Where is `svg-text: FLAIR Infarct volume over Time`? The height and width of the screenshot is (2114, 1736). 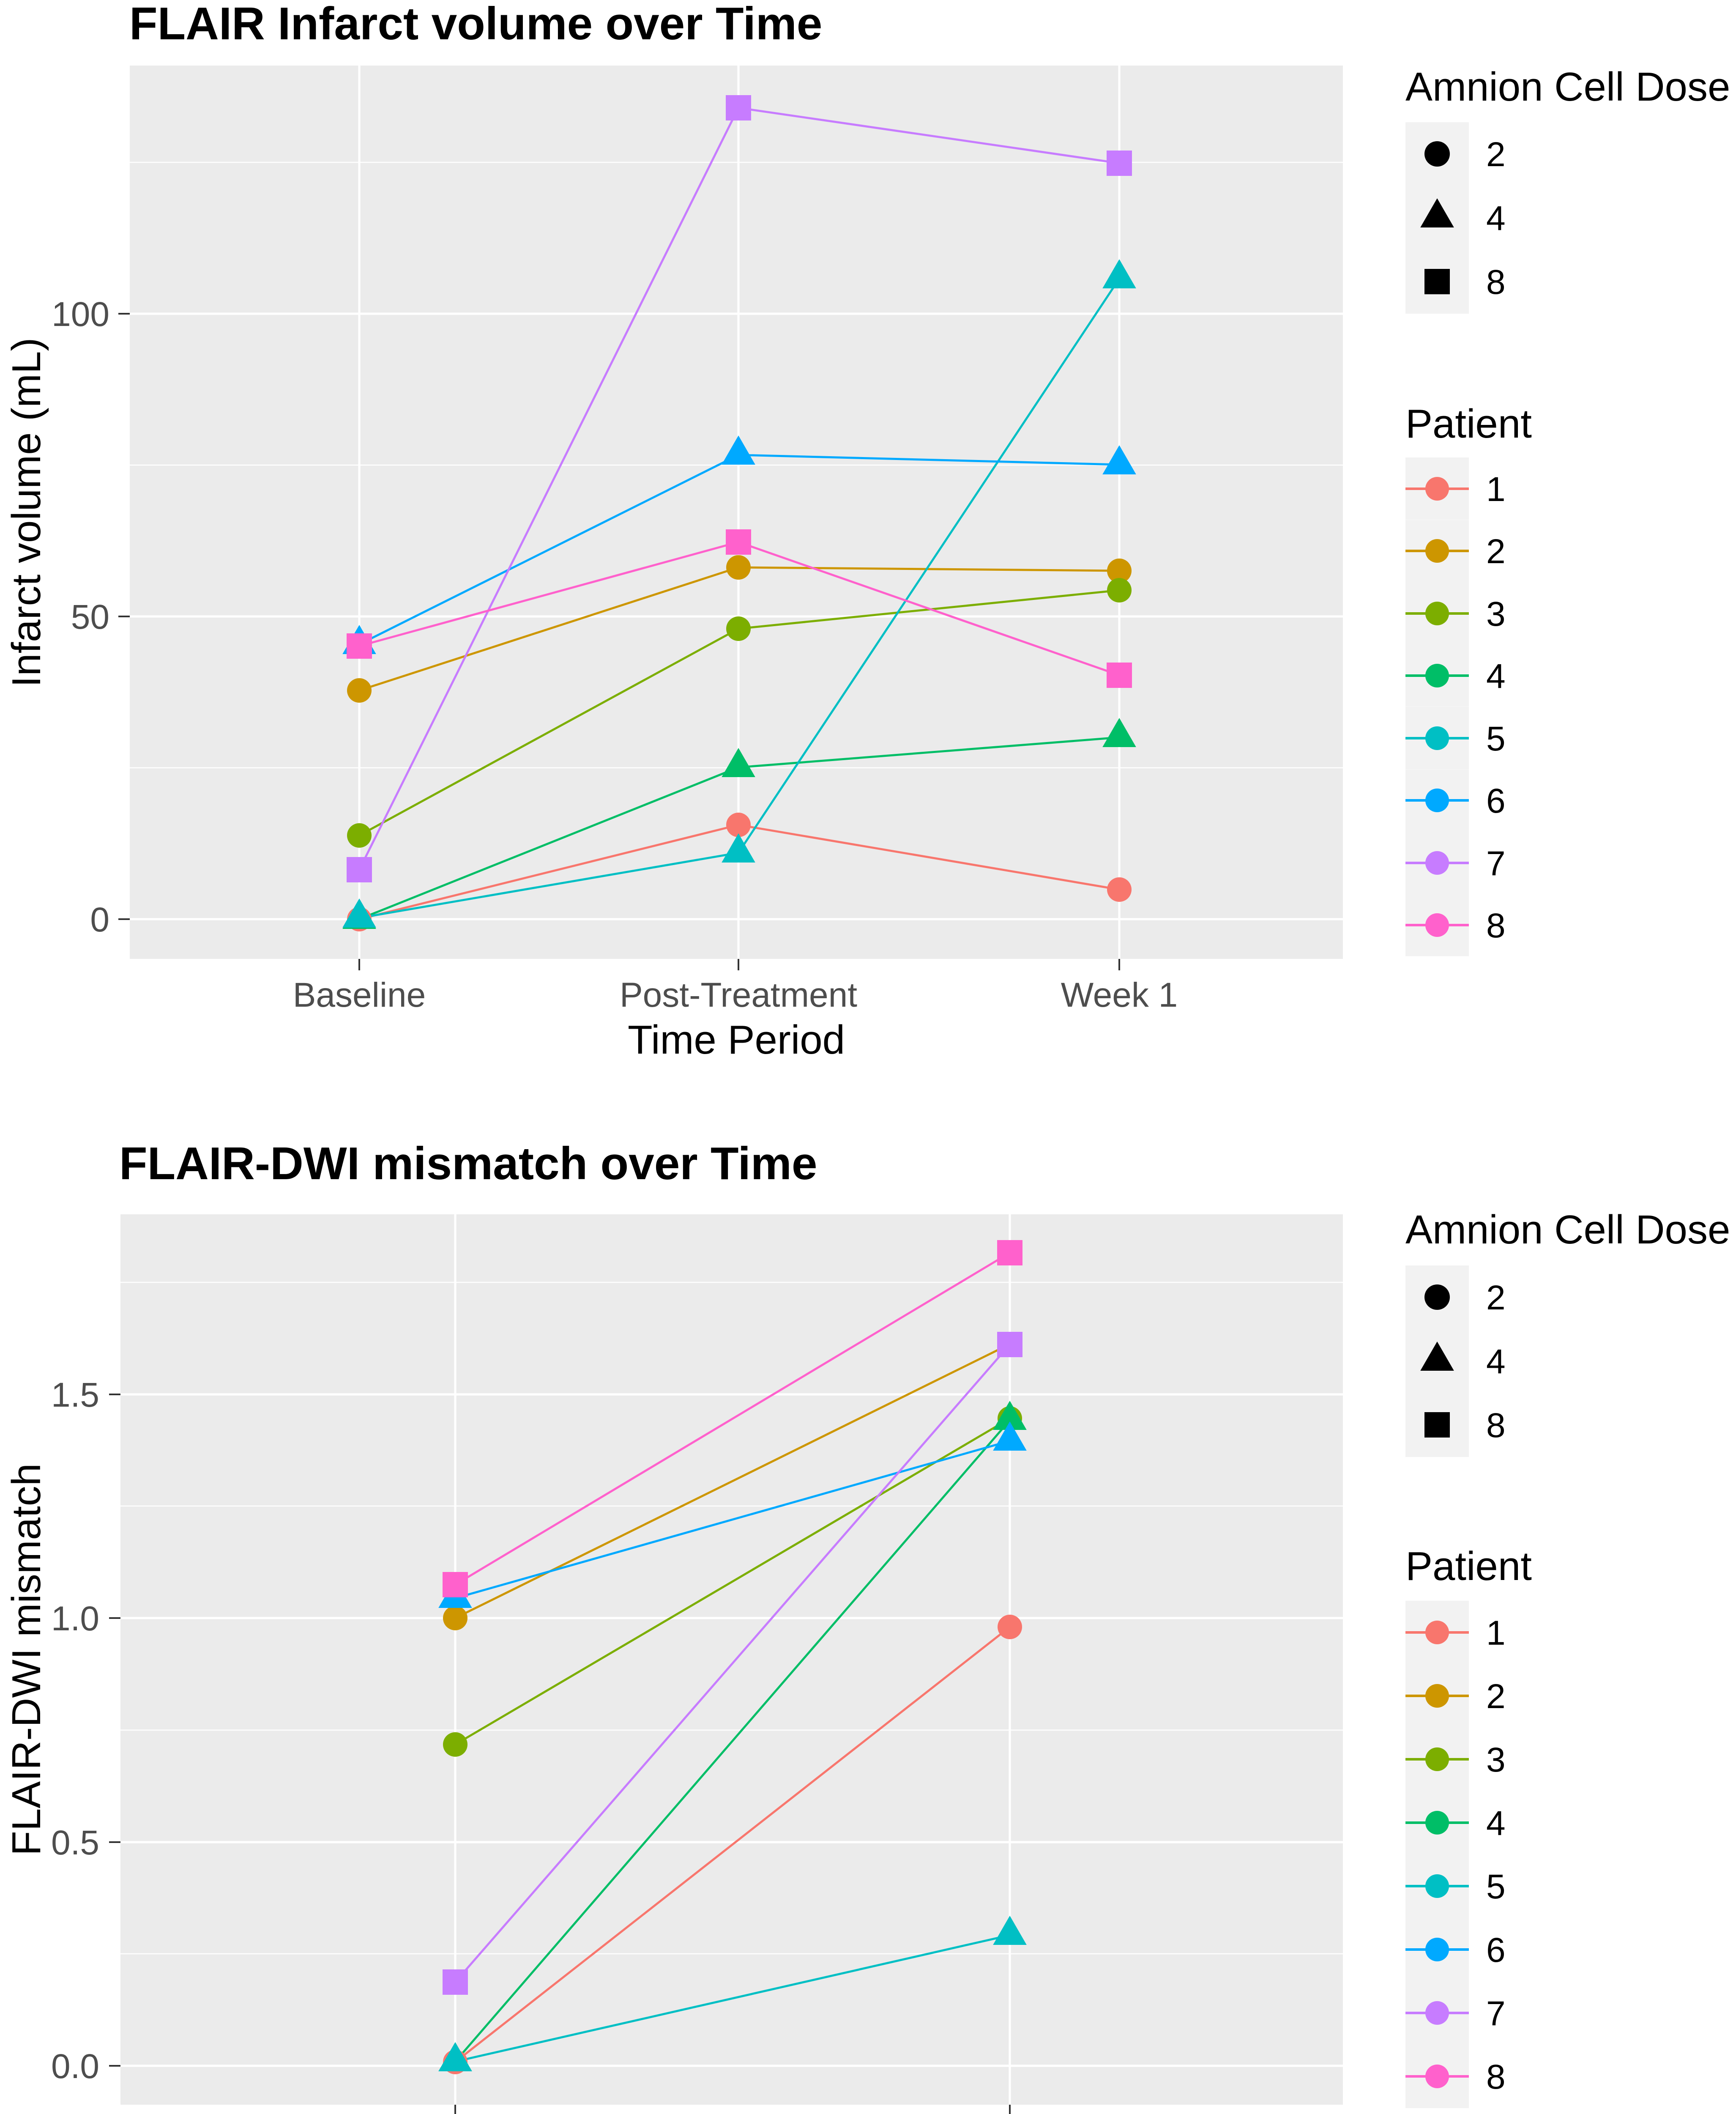
svg-text: FLAIR Infarct volume over Time is located at coordinates (475, 24).